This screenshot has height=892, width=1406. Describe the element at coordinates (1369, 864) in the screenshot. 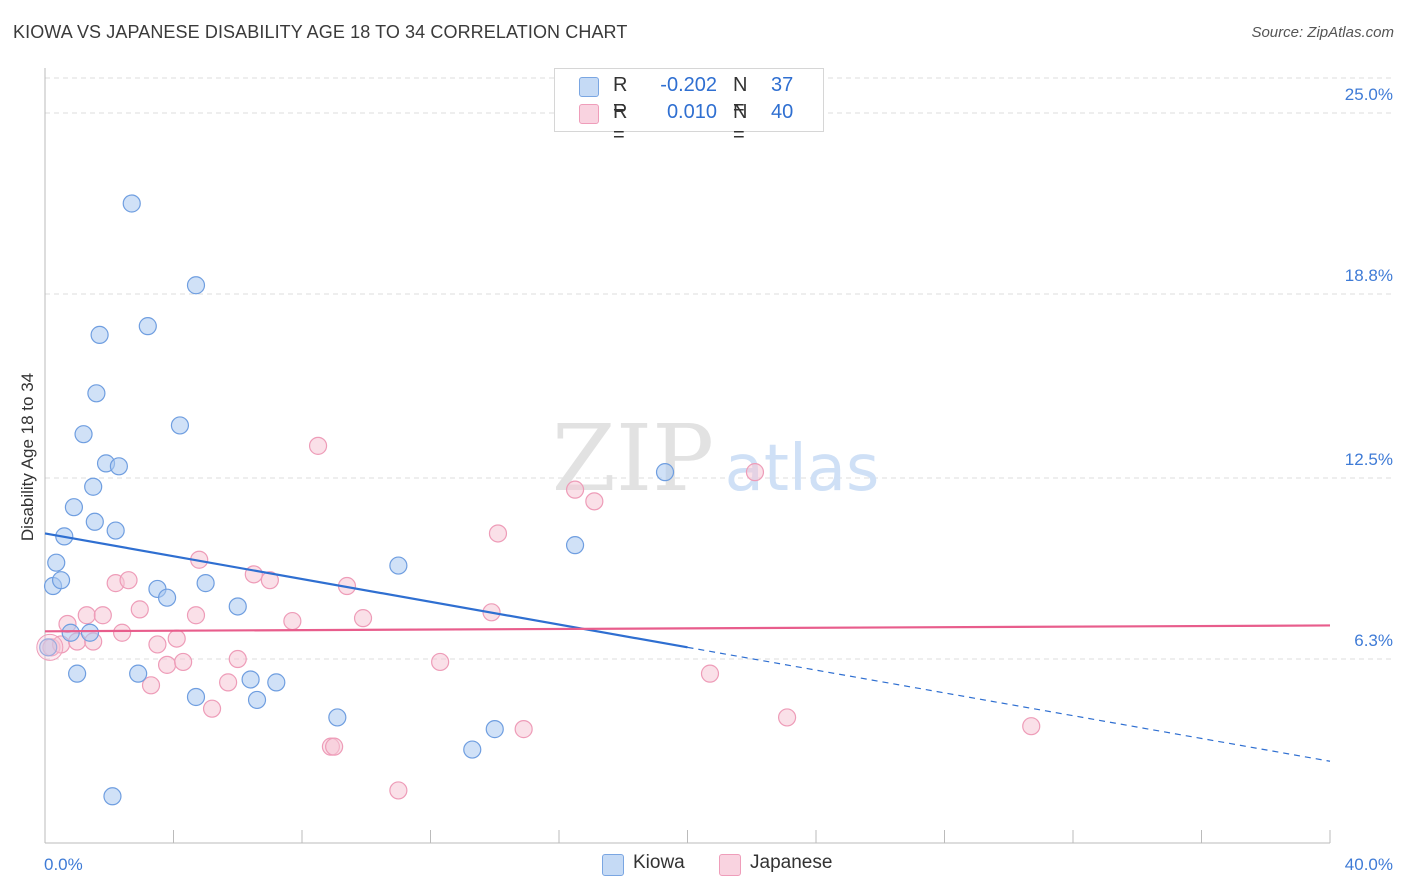

I see `x-tick-label-max: 40.0%` at that location.